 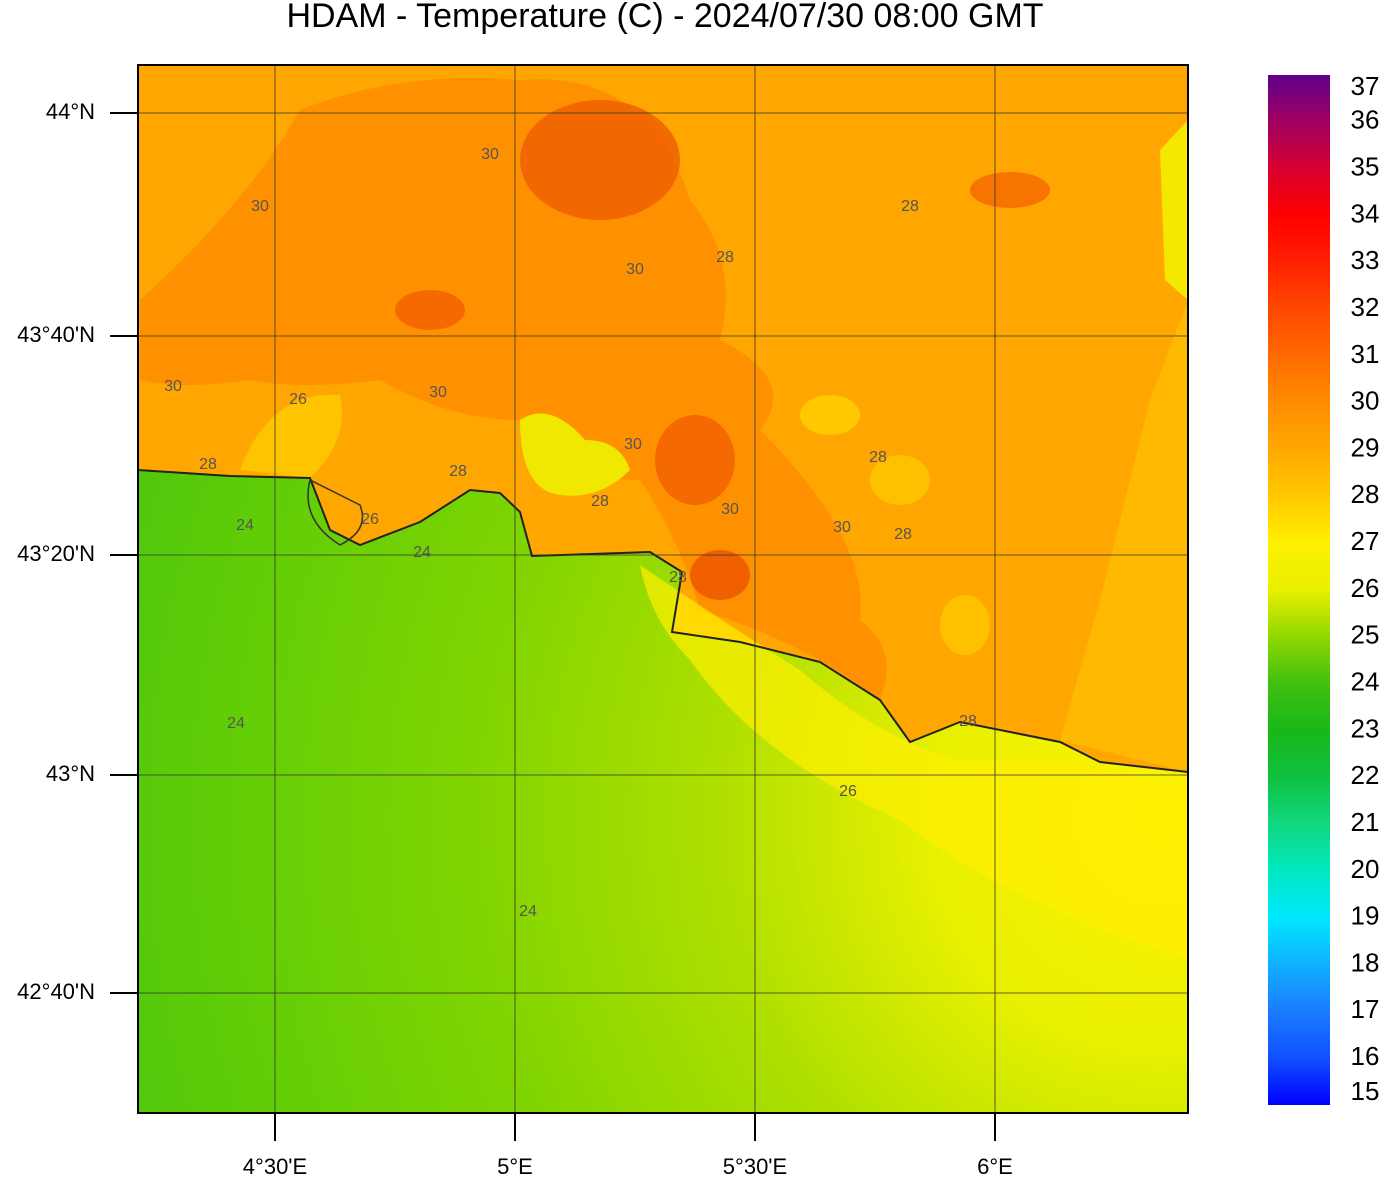 I want to click on colorbar-label: 26, so click(x=1365, y=588).